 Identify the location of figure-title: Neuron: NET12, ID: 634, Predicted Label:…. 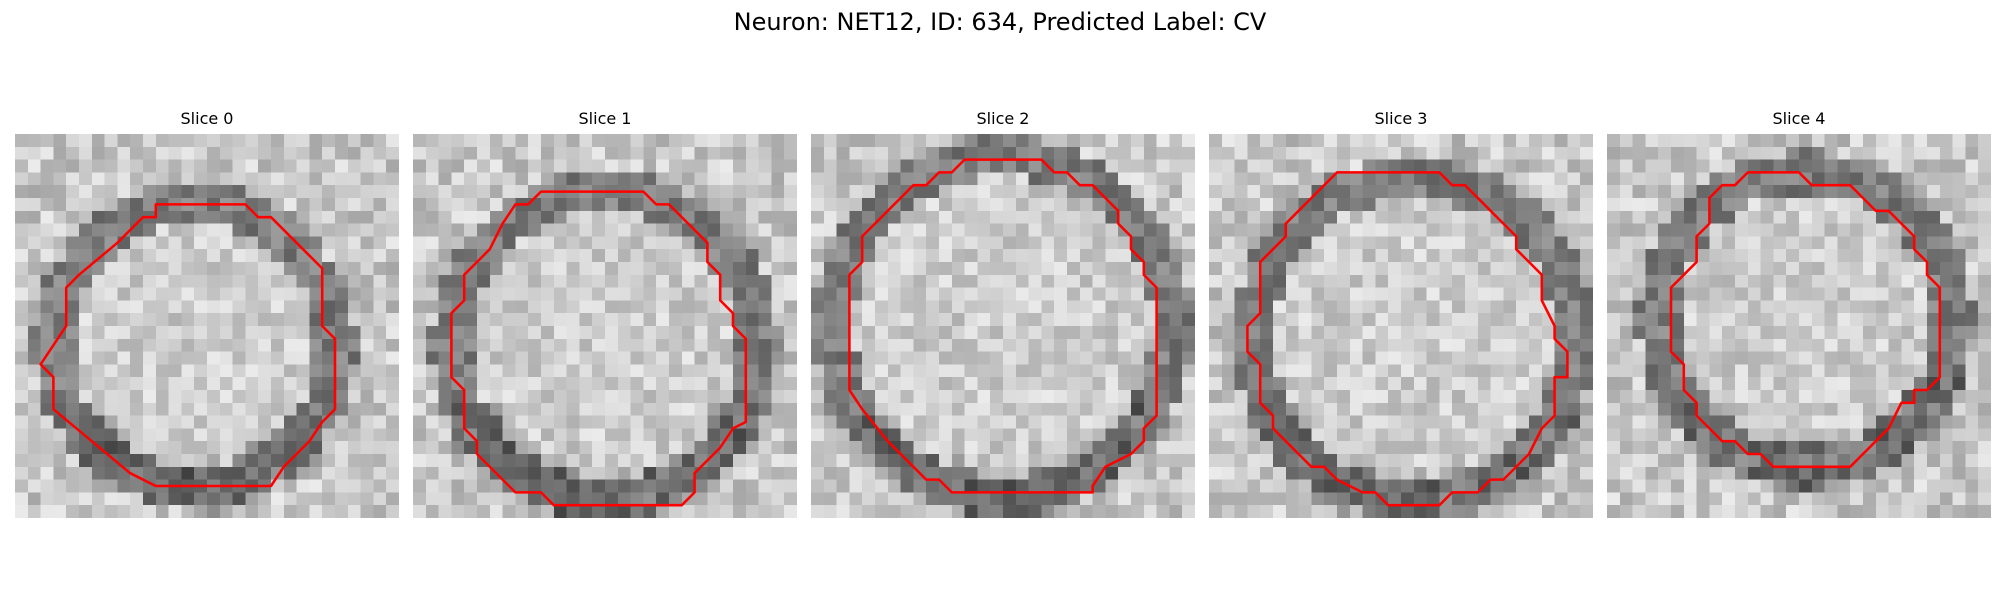
(1000, 22).